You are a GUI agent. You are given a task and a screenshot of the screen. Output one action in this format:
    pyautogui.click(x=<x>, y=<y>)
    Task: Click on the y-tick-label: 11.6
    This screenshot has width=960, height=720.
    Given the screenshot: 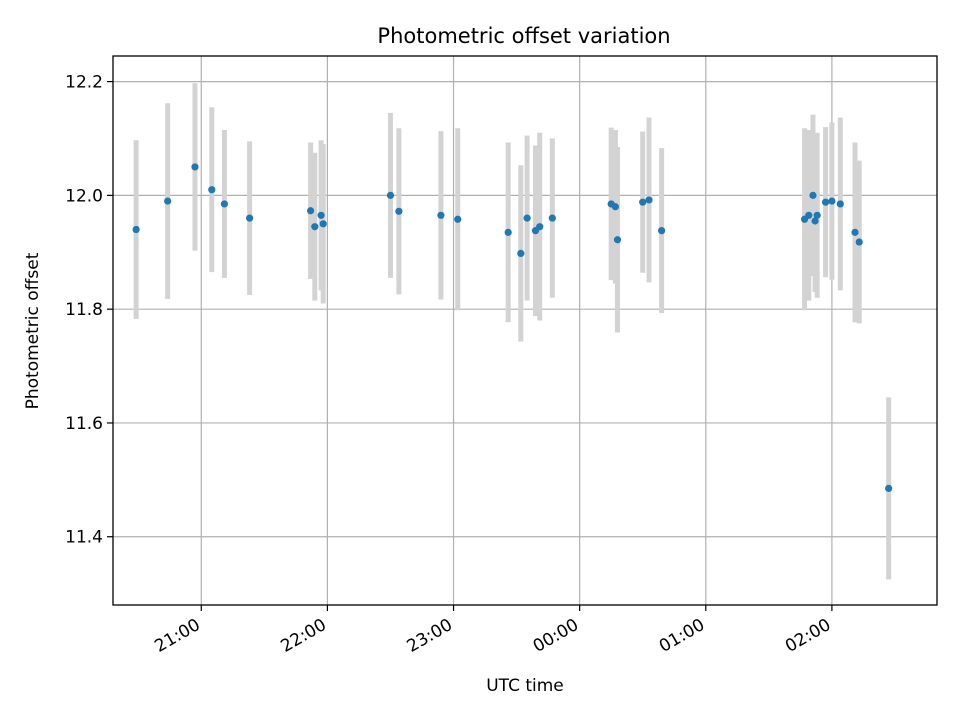 What is the action you would take?
    pyautogui.click(x=84, y=424)
    